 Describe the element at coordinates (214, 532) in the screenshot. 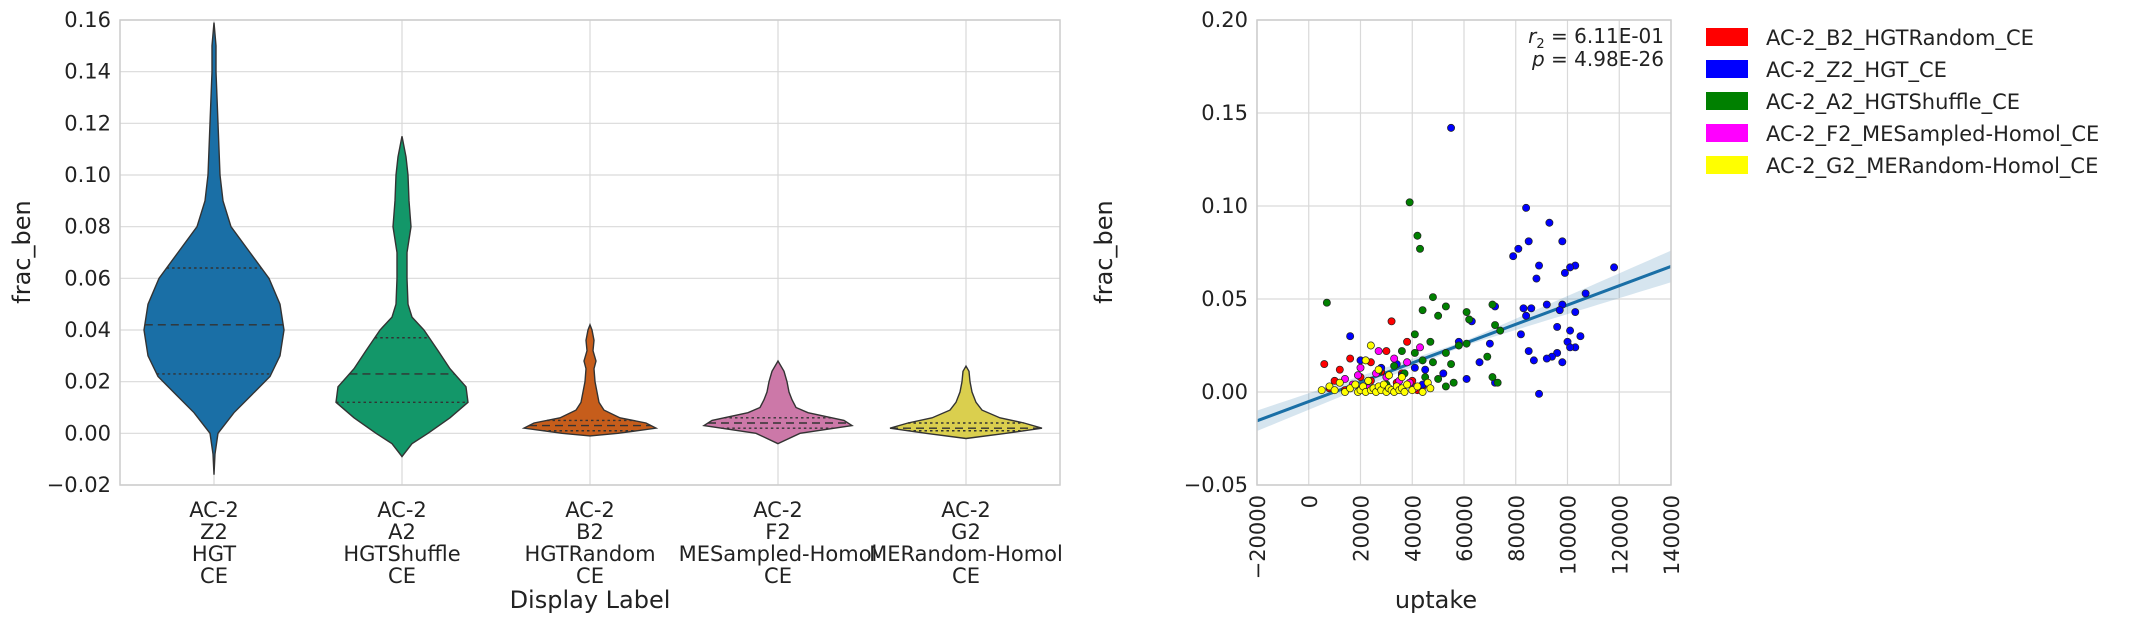

I see `violin-x-tick: Z2` at that location.